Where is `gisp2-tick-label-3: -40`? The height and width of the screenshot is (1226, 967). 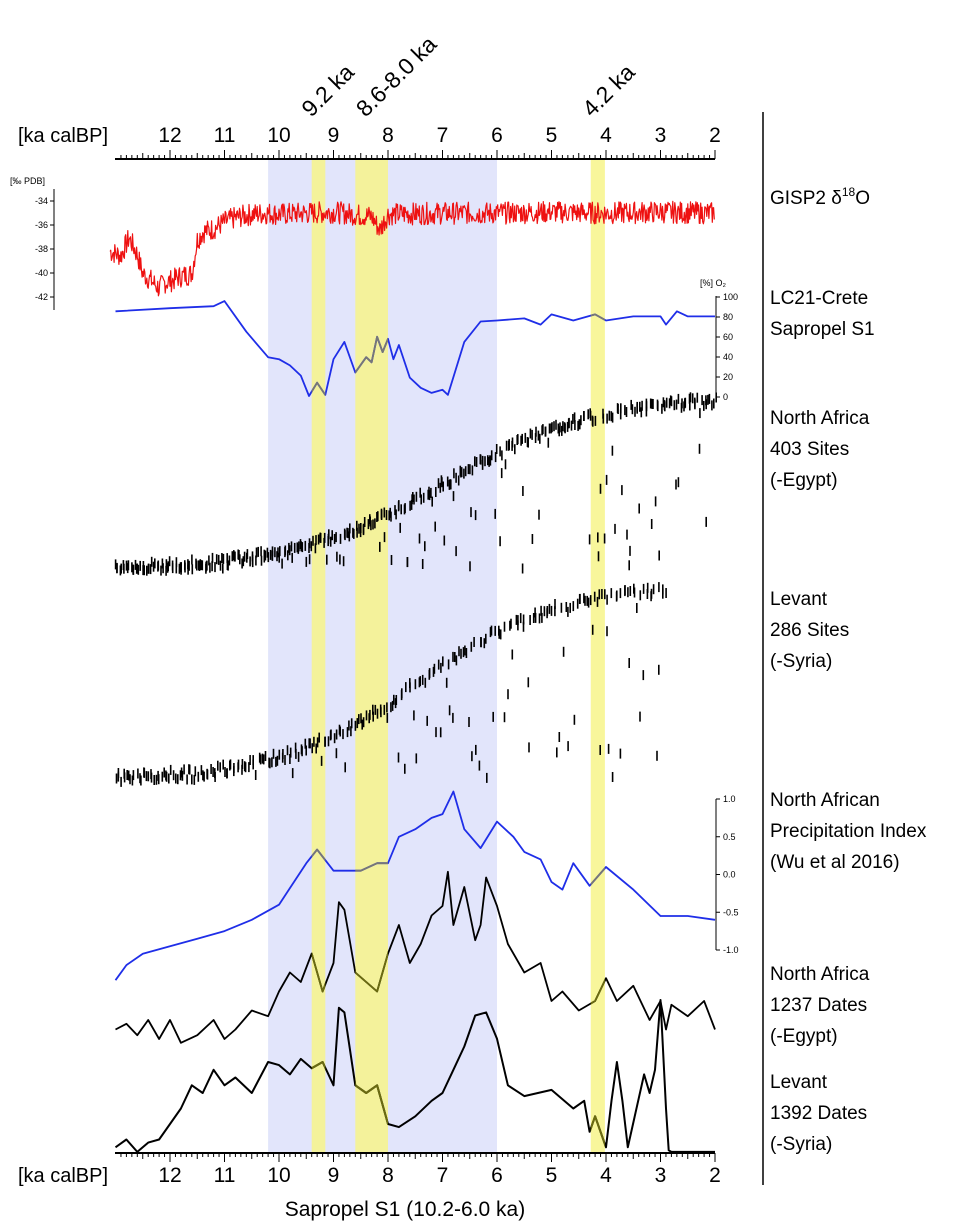 gisp2-tick-label-3: -40 is located at coordinates (41, 273).